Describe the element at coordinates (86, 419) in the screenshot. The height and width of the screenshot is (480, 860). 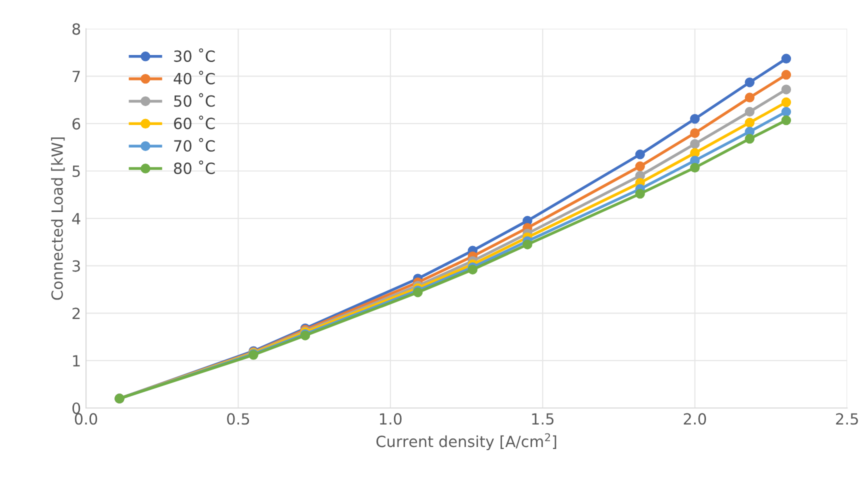
I see `x-tick-label: 0.0` at that location.